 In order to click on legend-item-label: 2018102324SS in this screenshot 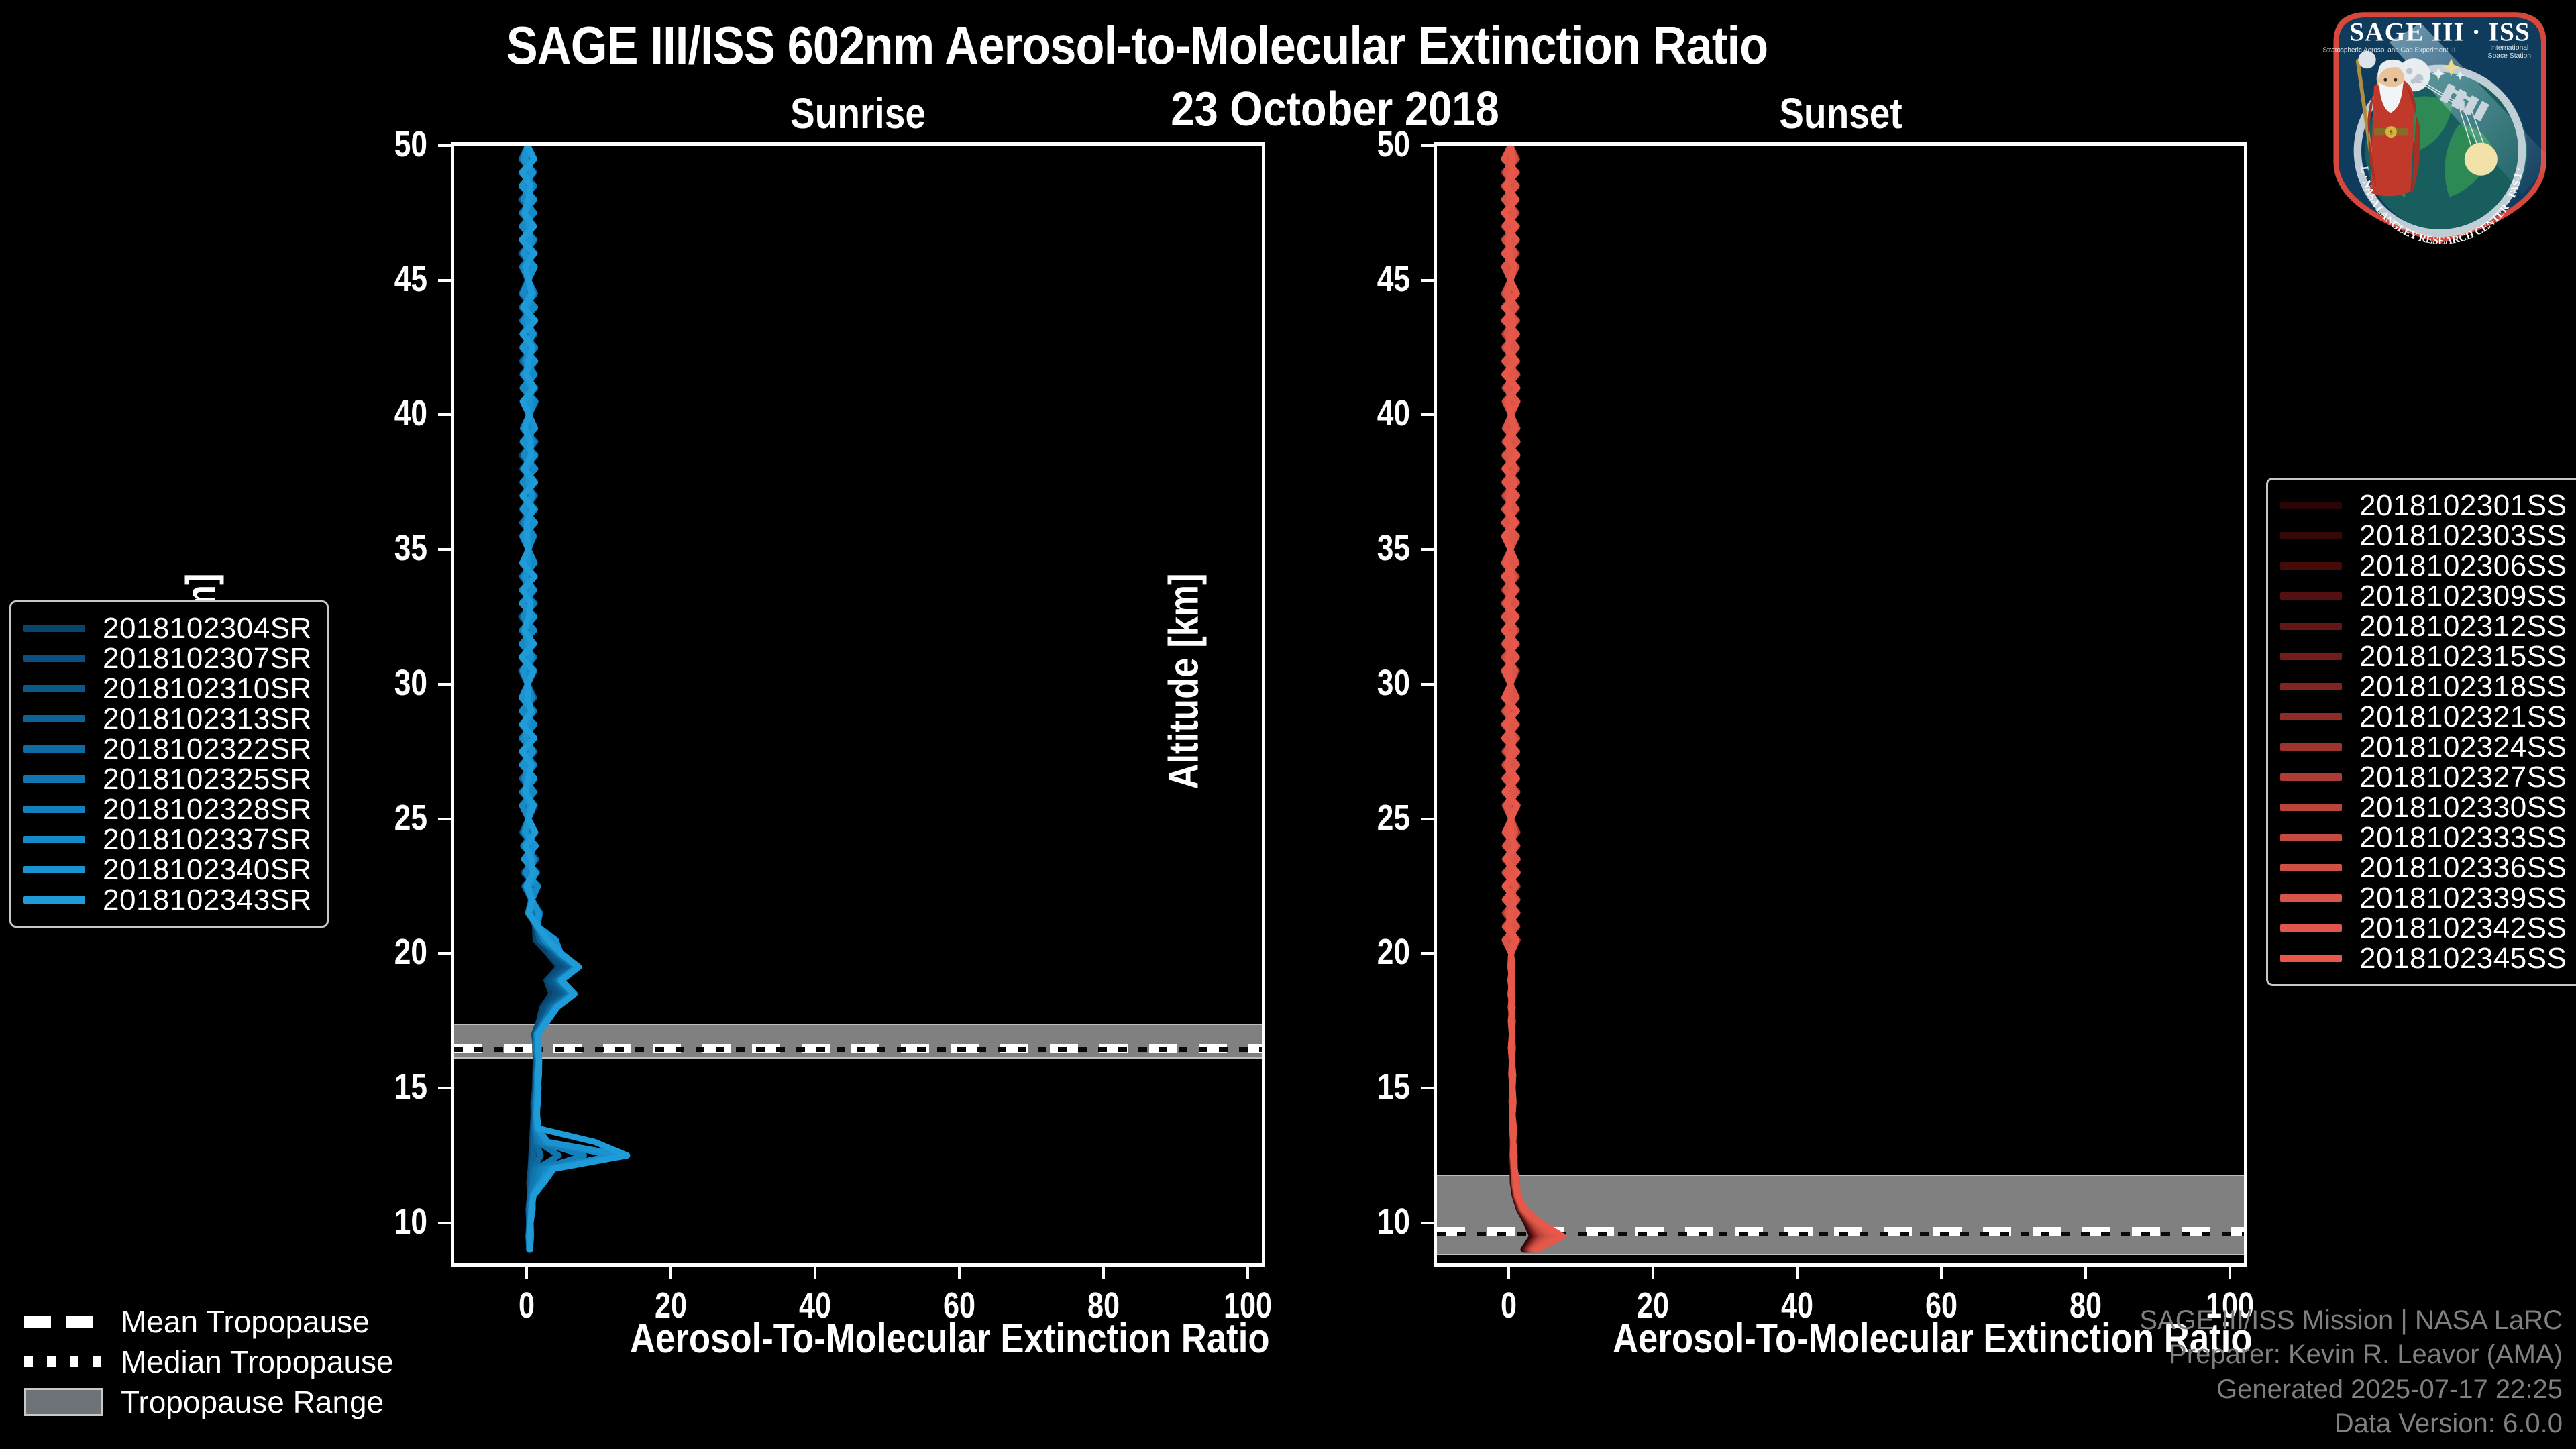, I will do `click(2463, 746)`.